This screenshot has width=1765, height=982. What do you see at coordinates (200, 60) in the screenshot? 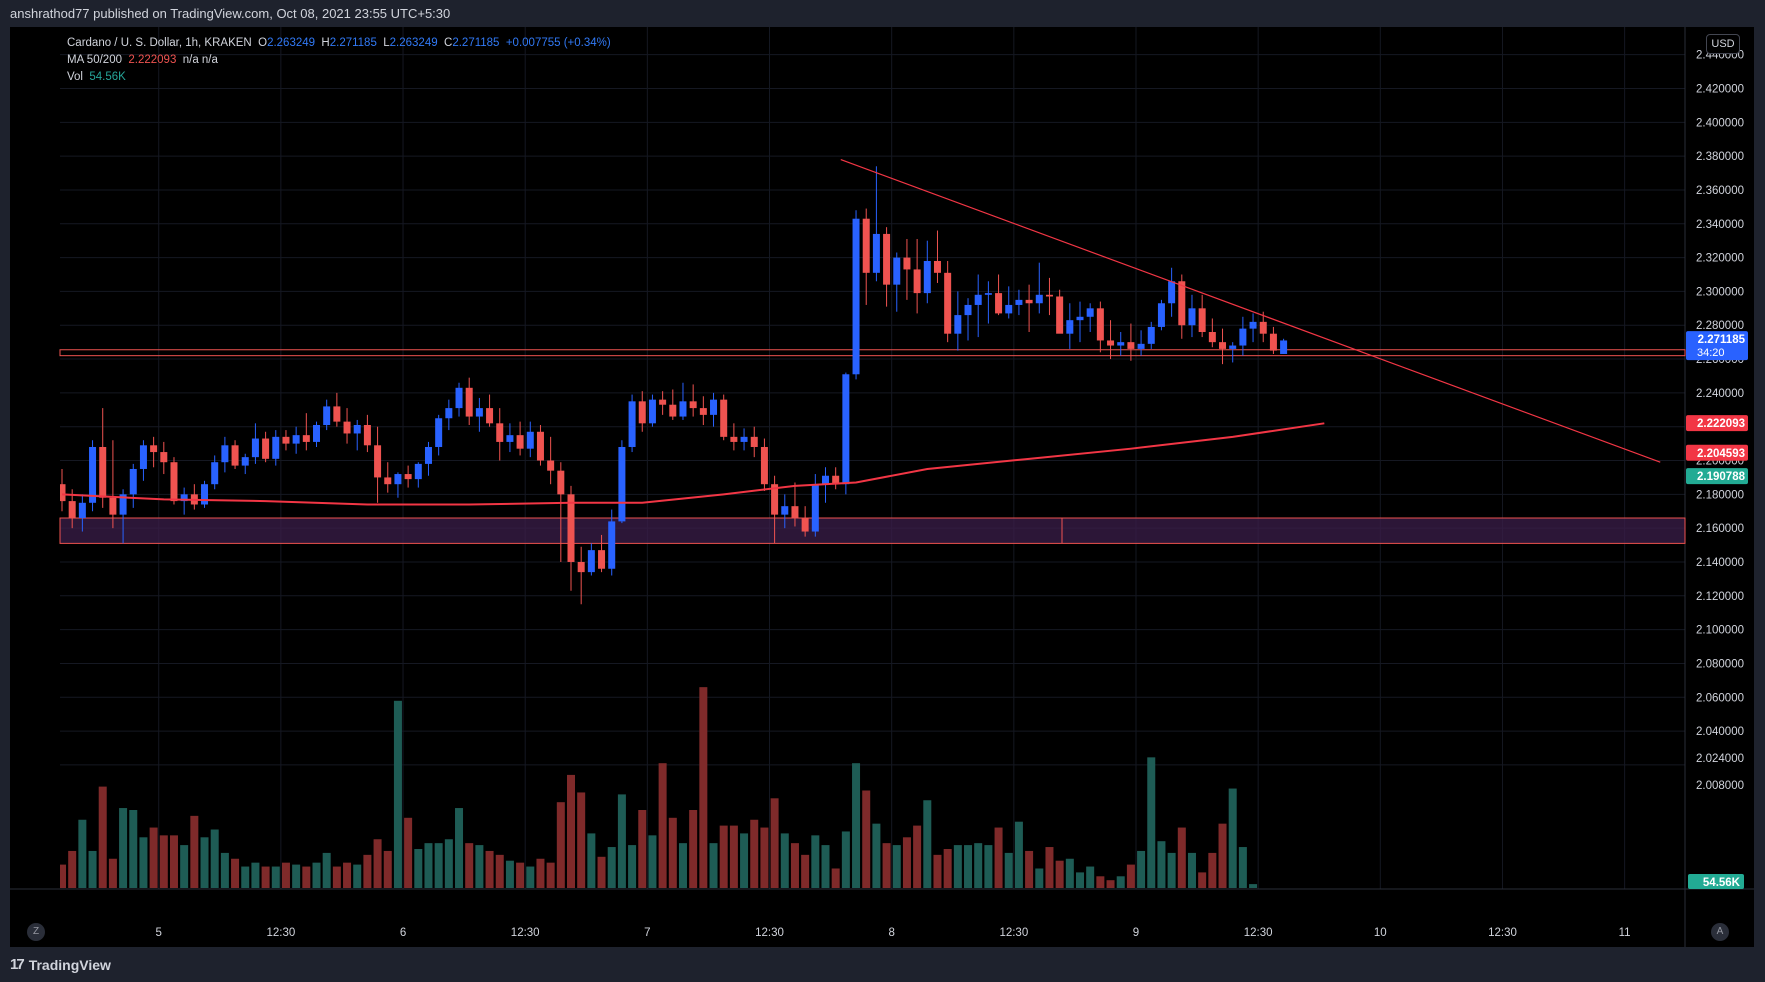
I see `ma-extra: n/a n/a` at bounding box center [200, 60].